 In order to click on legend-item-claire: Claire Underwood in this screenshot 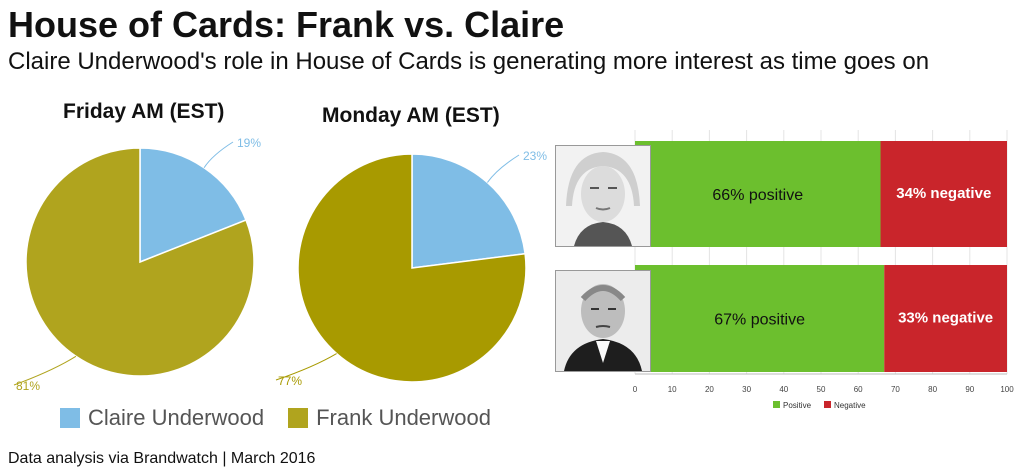, I will do `click(162, 418)`.